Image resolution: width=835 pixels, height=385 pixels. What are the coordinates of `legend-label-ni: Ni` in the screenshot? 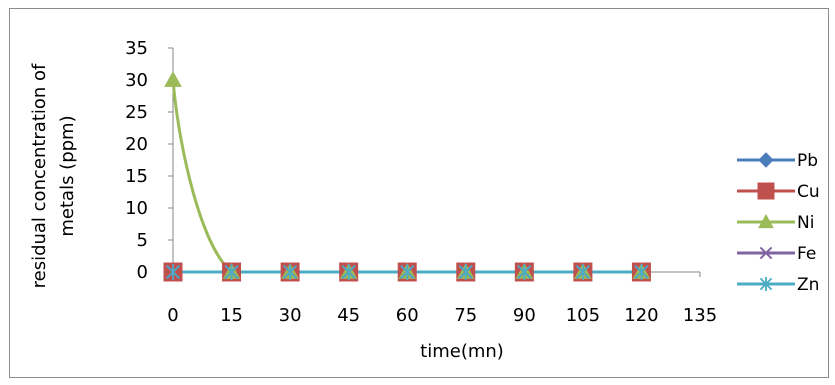 It's located at (805, 223).